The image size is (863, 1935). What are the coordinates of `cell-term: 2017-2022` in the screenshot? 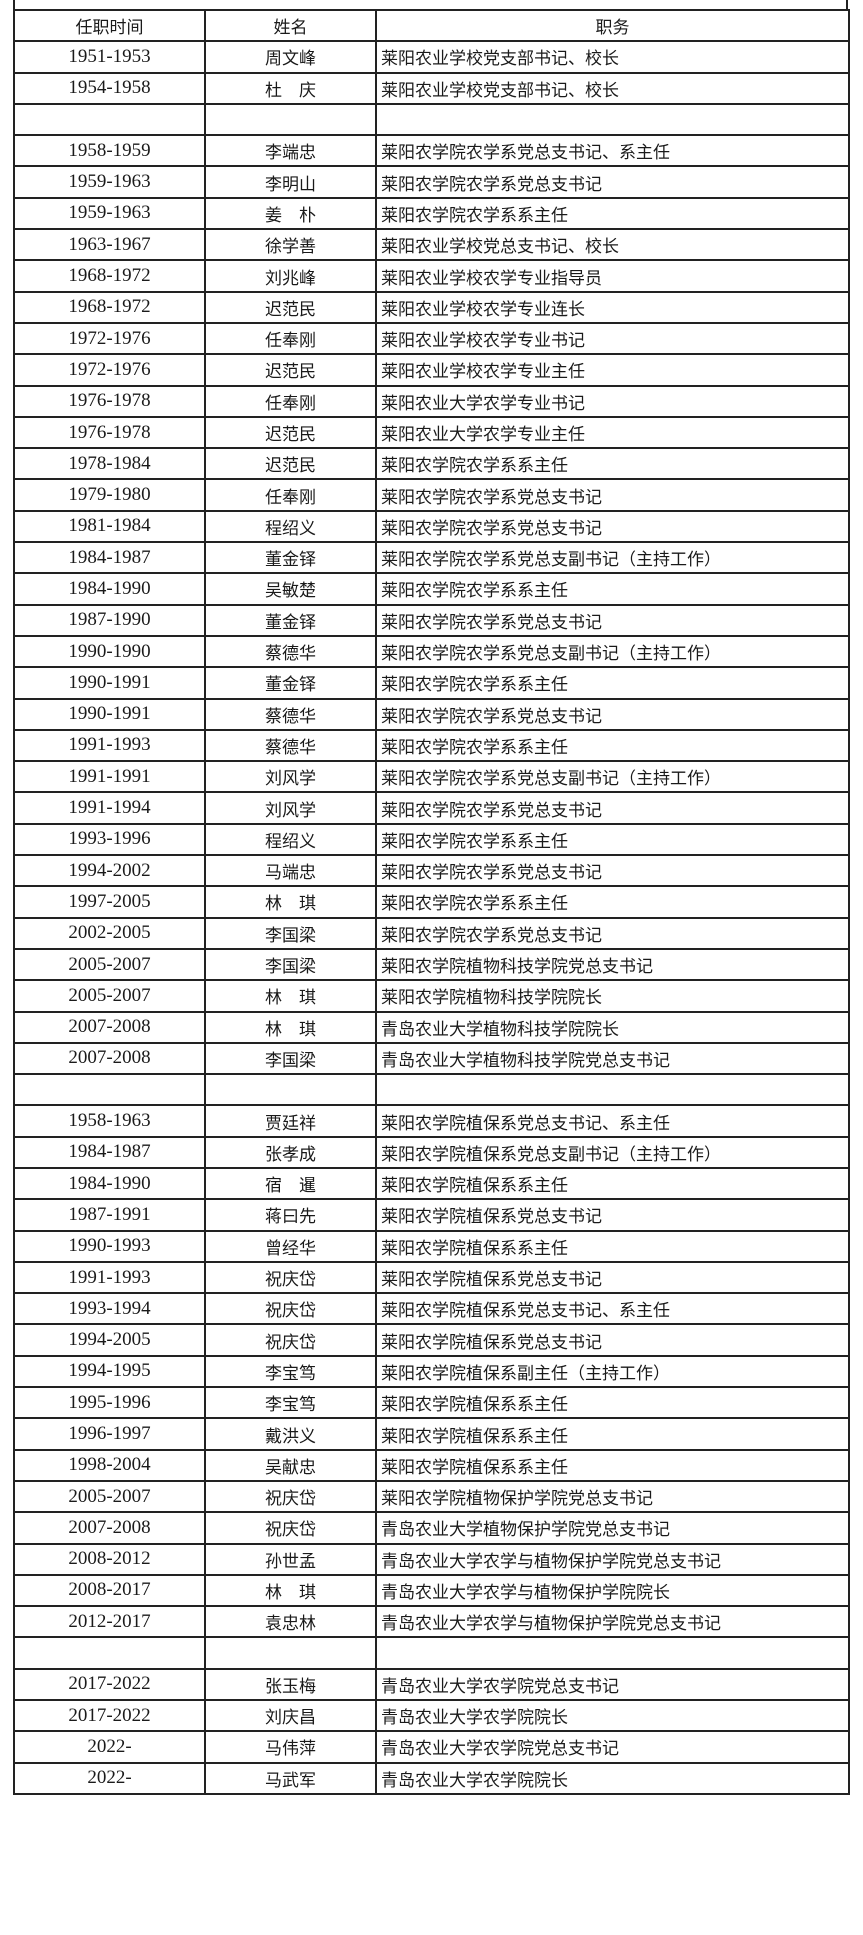 It's located at (109, 1684).